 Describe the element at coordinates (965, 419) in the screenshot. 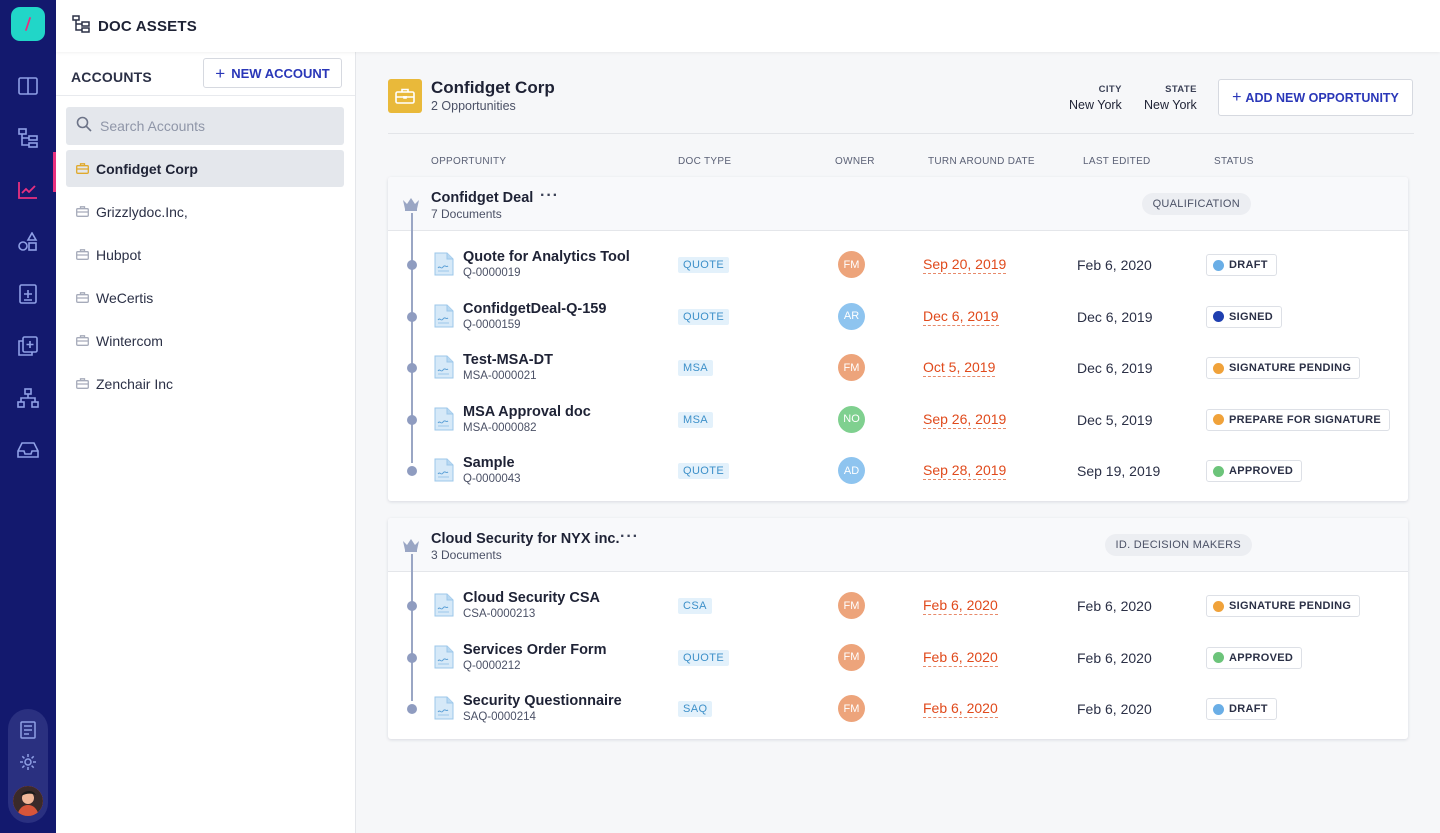

I see `turn-around-date: Sep 26, 2019` at that location.